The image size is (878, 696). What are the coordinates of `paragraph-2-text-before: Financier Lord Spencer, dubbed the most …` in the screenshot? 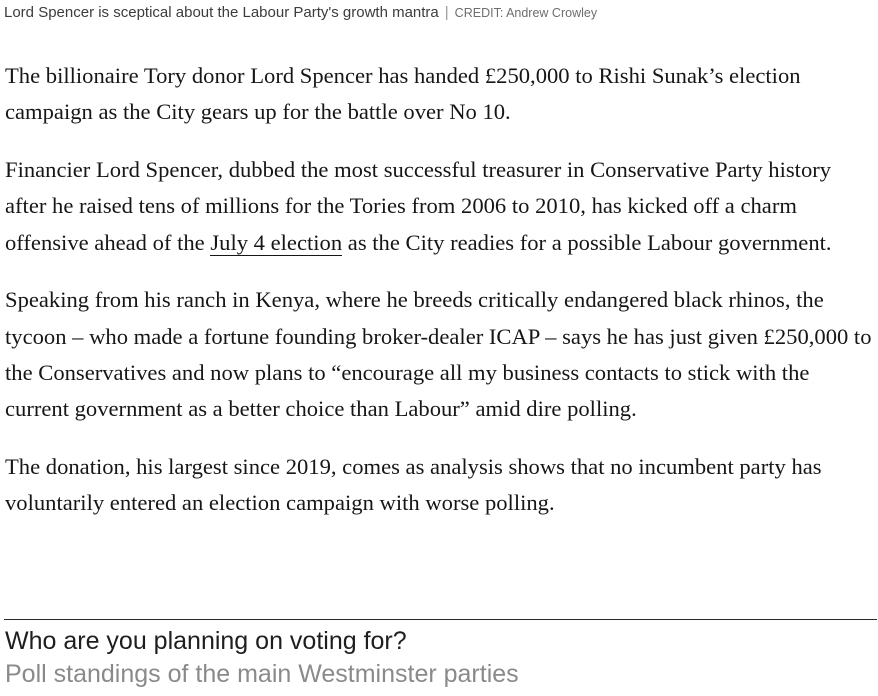 It's located at (418, 206).